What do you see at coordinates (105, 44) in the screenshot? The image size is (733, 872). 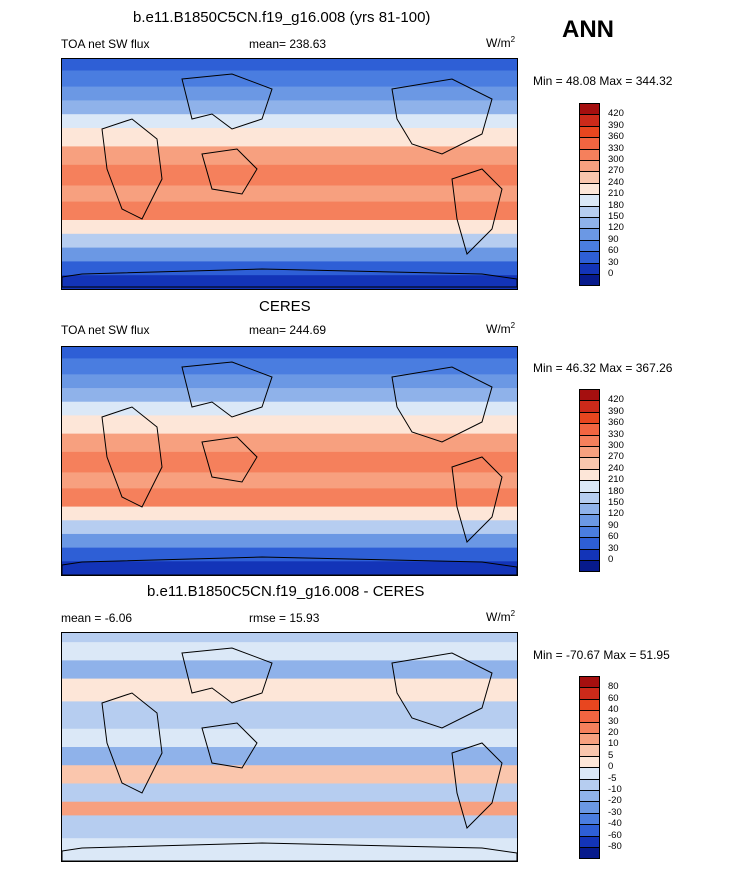 I see `panel-1-variable-label: TOA net SW flux` at bounding box center [105, 44].